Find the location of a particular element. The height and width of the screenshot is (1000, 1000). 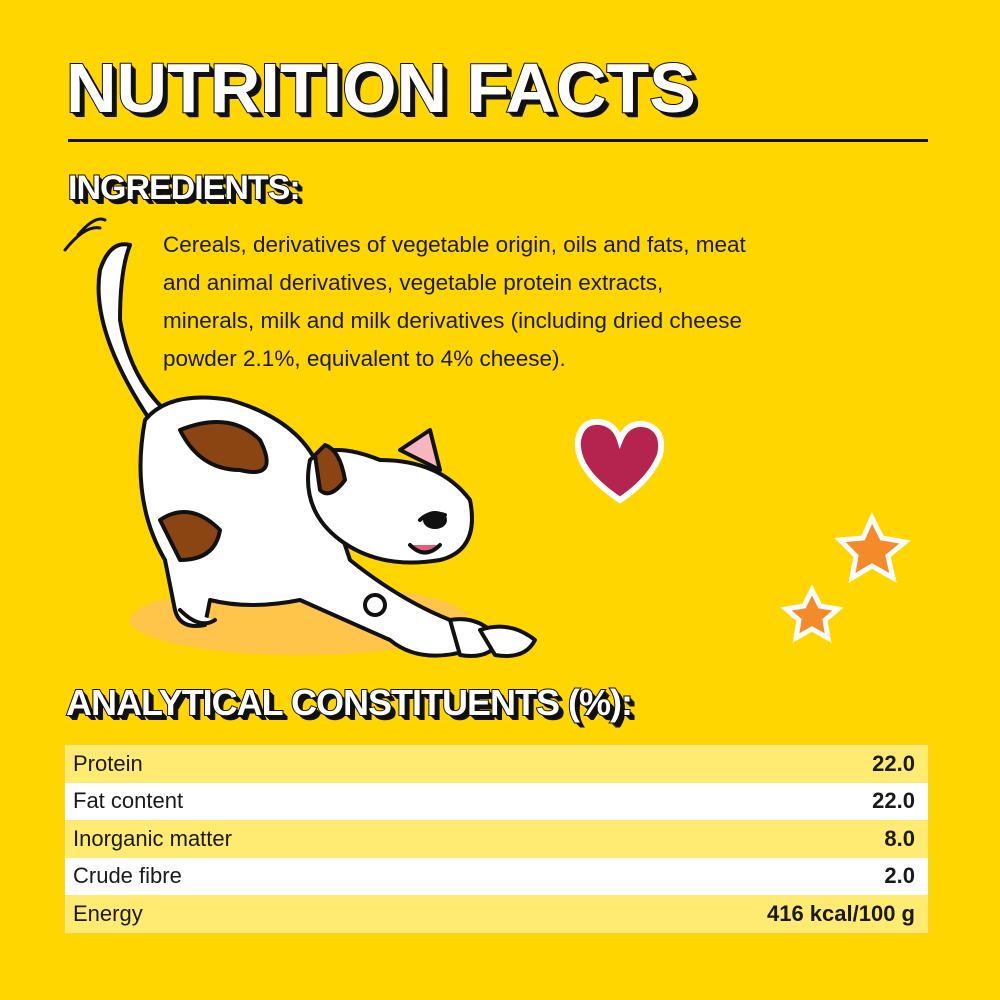

row-label: Crude fibre is located at coordinates (127, 876).